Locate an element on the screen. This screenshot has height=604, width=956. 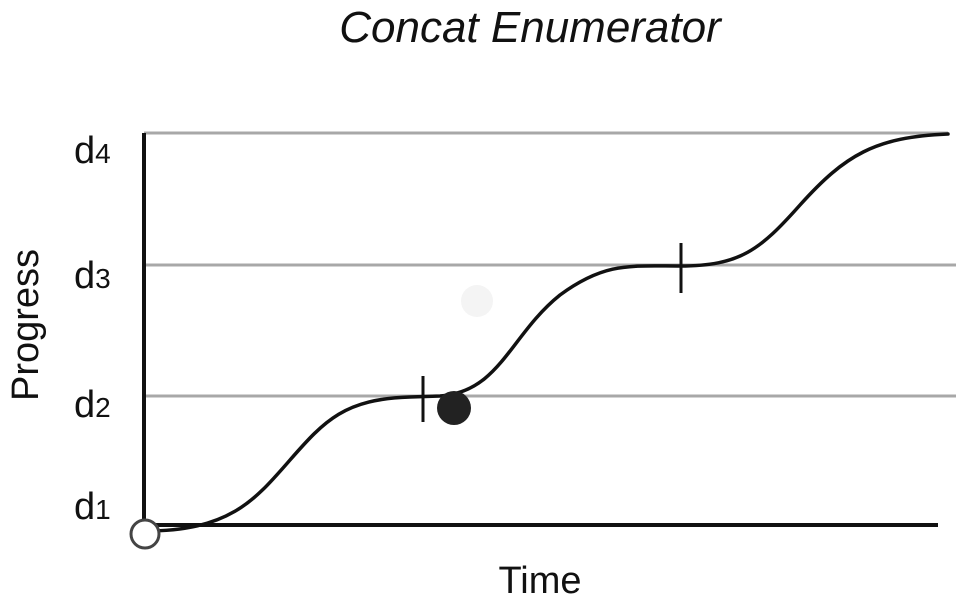
y-axis-label: Progress is located at coordinates (26, 325).